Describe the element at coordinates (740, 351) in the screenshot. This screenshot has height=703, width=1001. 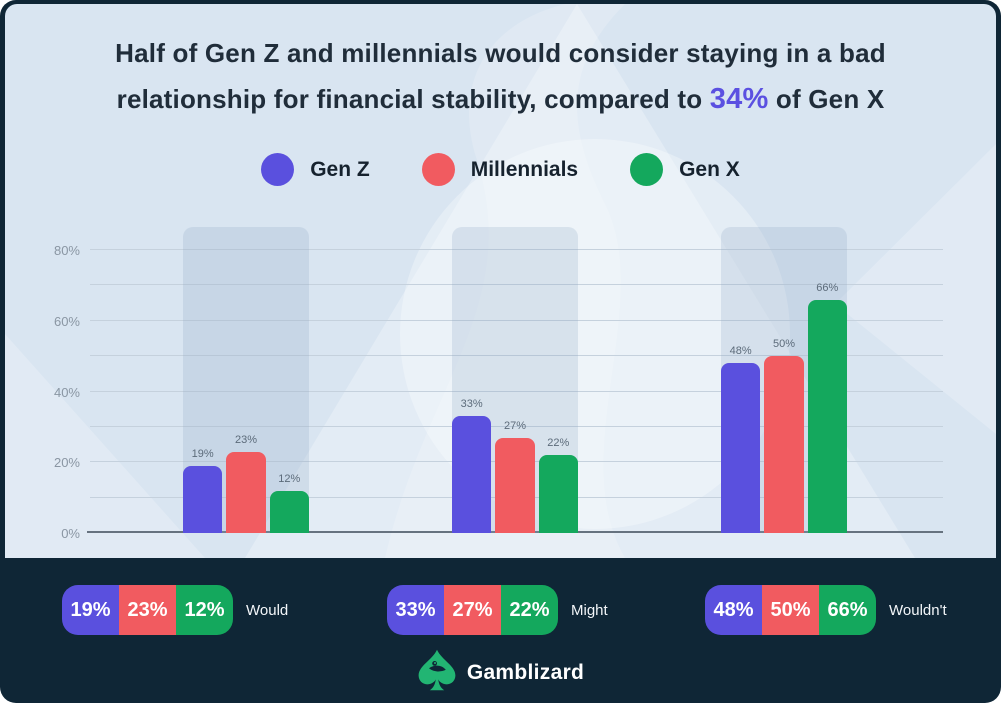
I see `bar-value-label: 48%` at that location.